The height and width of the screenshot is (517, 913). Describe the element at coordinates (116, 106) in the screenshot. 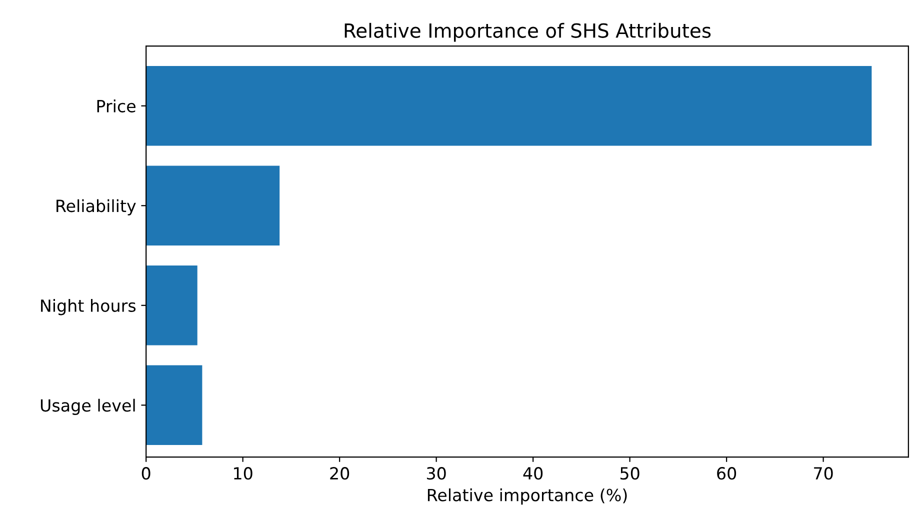

I see `y-tick-label: Price` at that location.